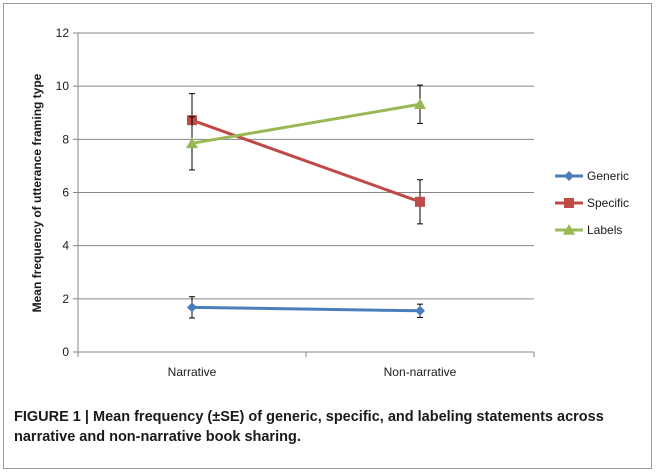 This screenshot has width=657, height=475. What do you see at coordinates (65, 139) in the screenshot?
I see `y-tick-label: 8` at bounding box center [65, 139].